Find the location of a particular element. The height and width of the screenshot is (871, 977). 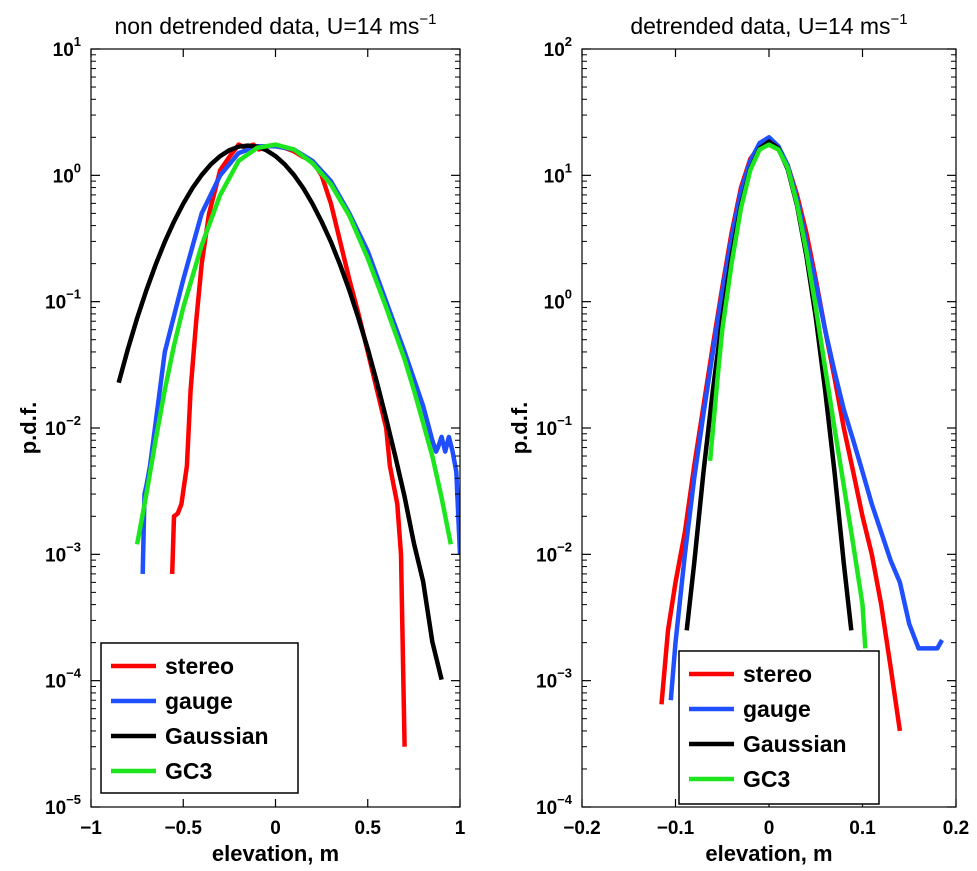

y-tick-label: 10² is located at coordinates (558, 47).